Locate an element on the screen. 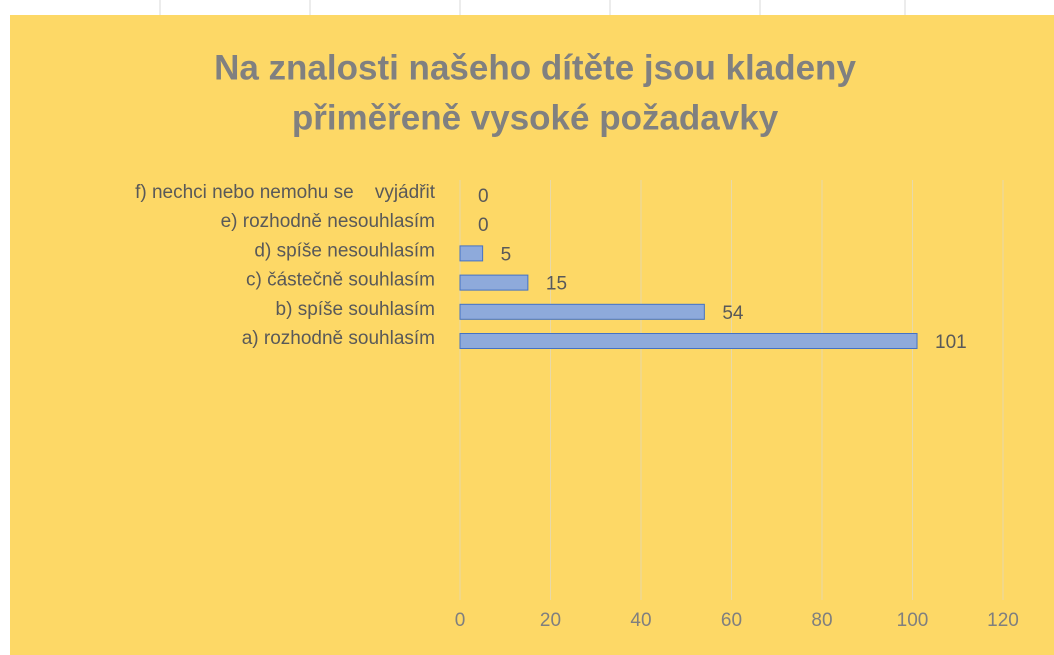  x-tick-label: 40 is located at coordinates (640, 620).